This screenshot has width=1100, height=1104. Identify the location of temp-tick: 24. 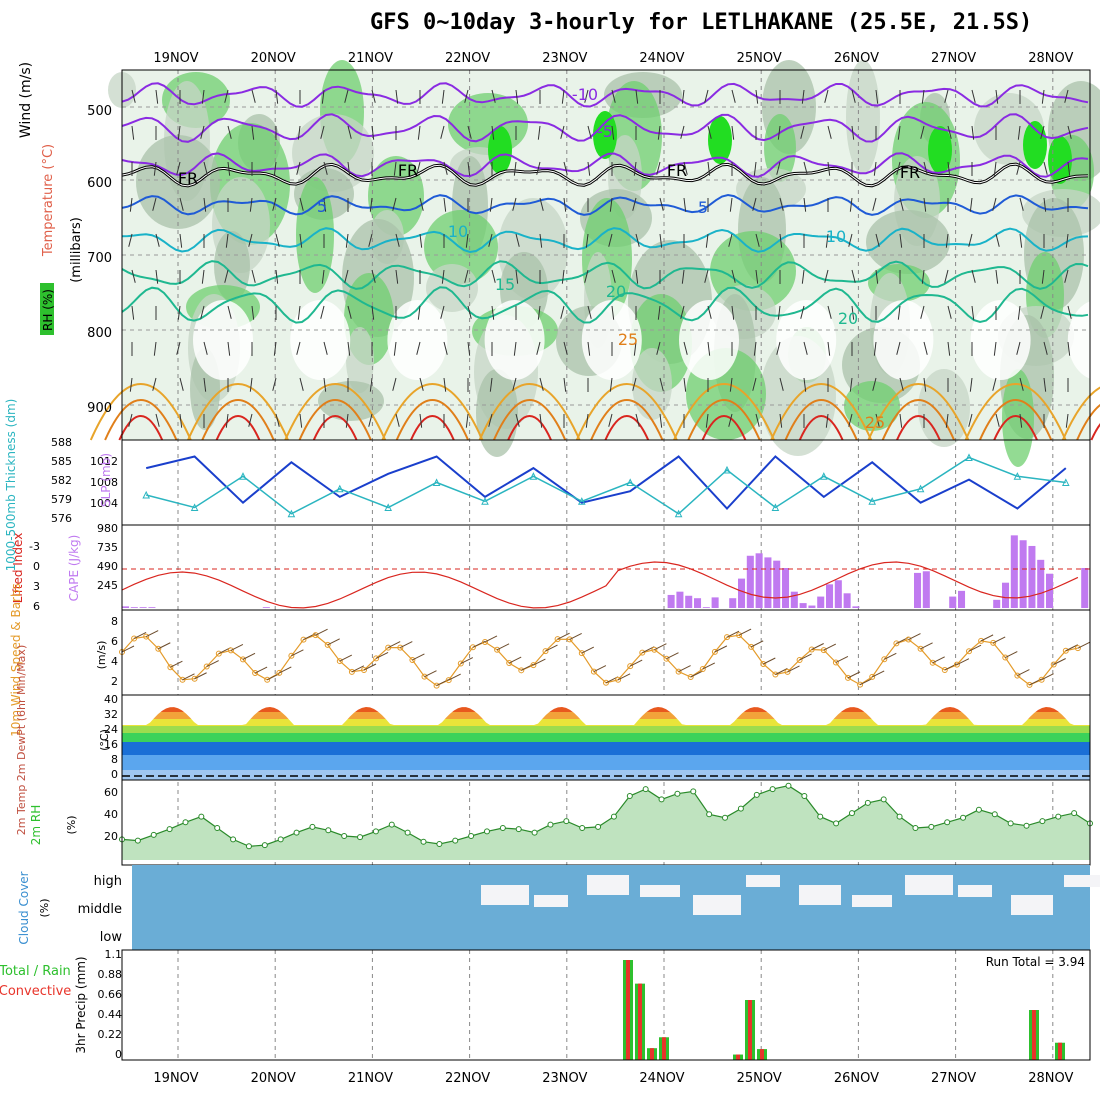
(111, 729).